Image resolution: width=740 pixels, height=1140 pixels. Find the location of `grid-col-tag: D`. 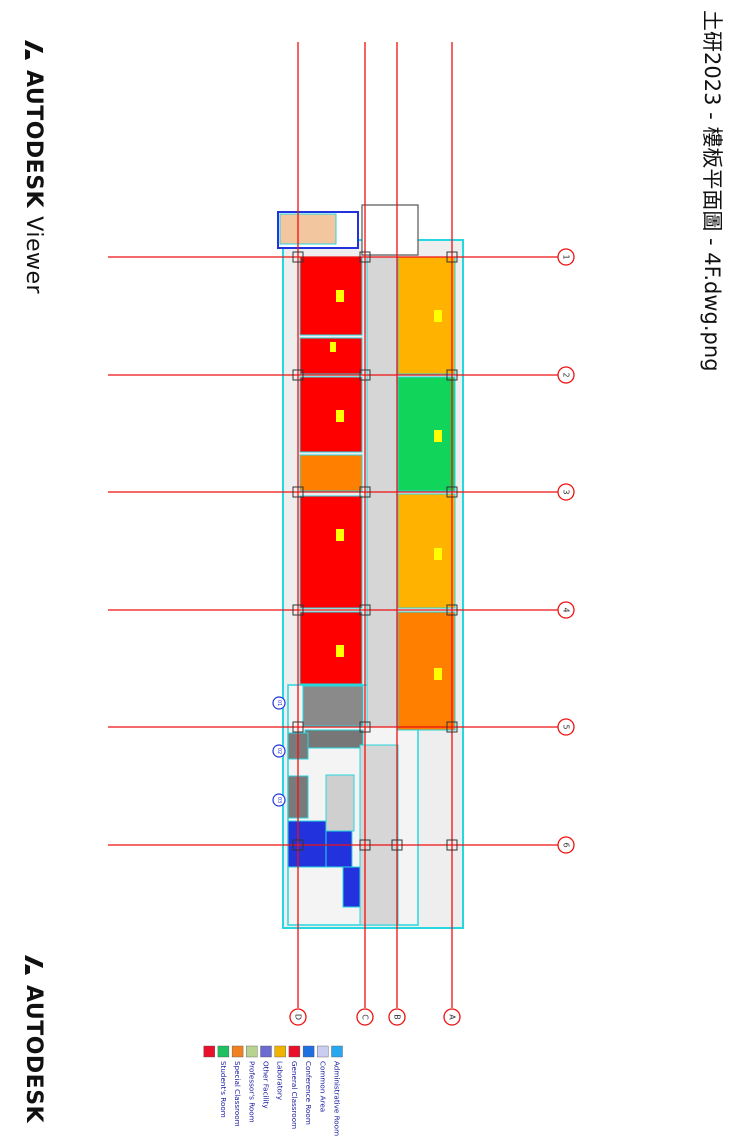

grid-col-tag: D is located at coordinates (298, 1017).